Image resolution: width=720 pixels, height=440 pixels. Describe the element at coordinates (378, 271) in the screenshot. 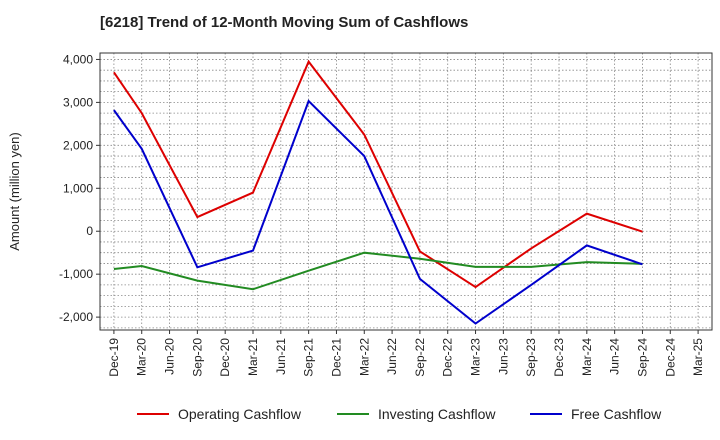

I see `investing-cashflow-line` at that location.